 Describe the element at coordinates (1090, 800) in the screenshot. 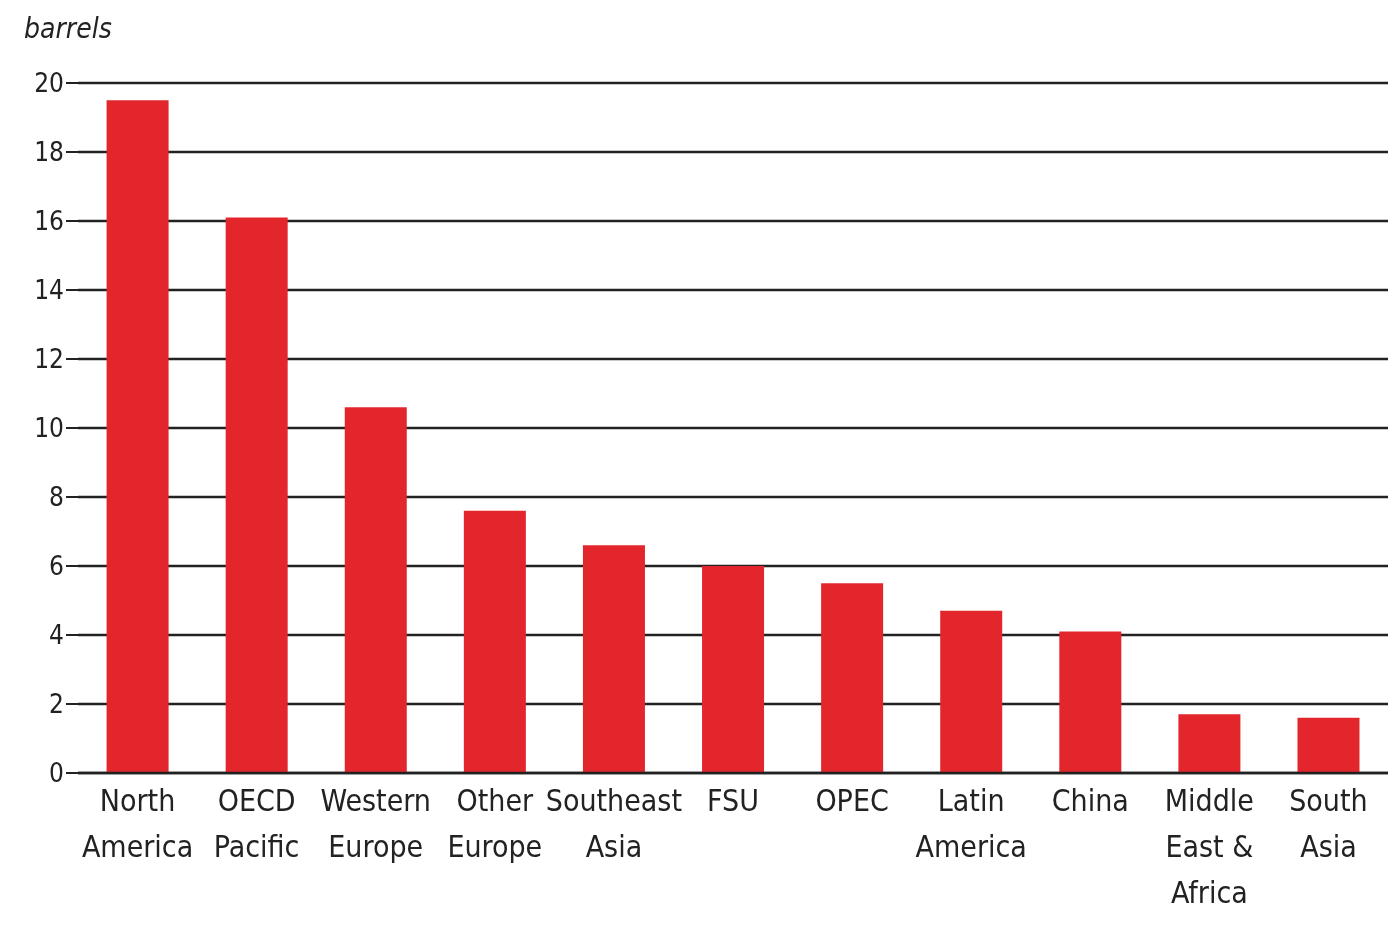

I see `x-tick-label: China` at that location.